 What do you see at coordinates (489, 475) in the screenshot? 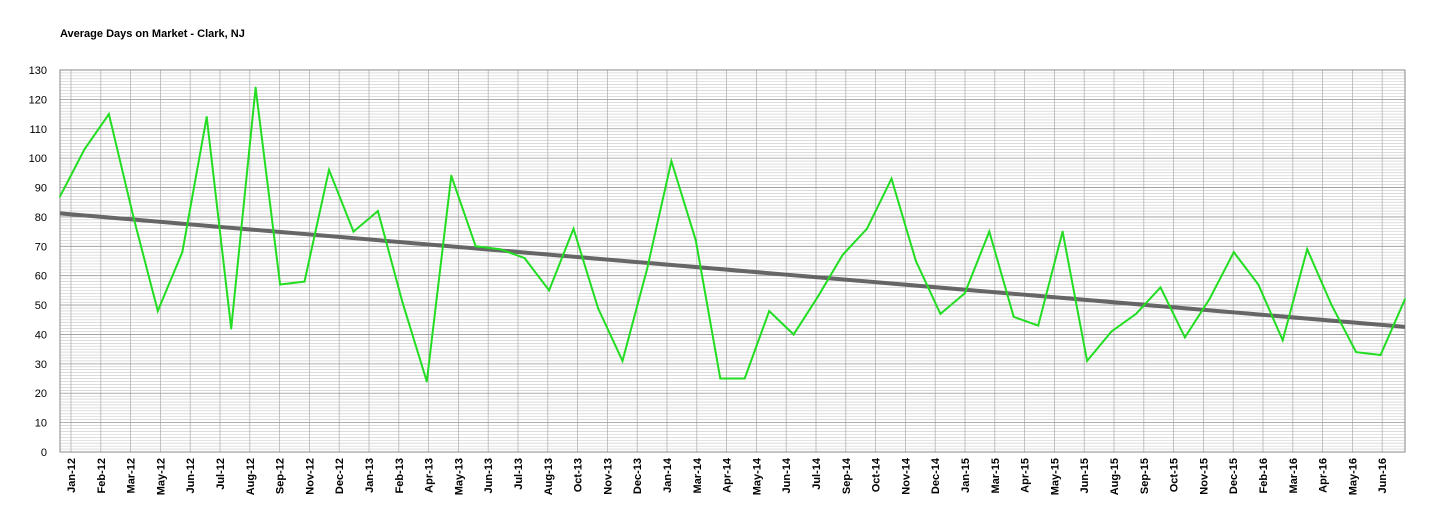
I see `x-tick-label: Jun-13` at bounding box center [489, 475].